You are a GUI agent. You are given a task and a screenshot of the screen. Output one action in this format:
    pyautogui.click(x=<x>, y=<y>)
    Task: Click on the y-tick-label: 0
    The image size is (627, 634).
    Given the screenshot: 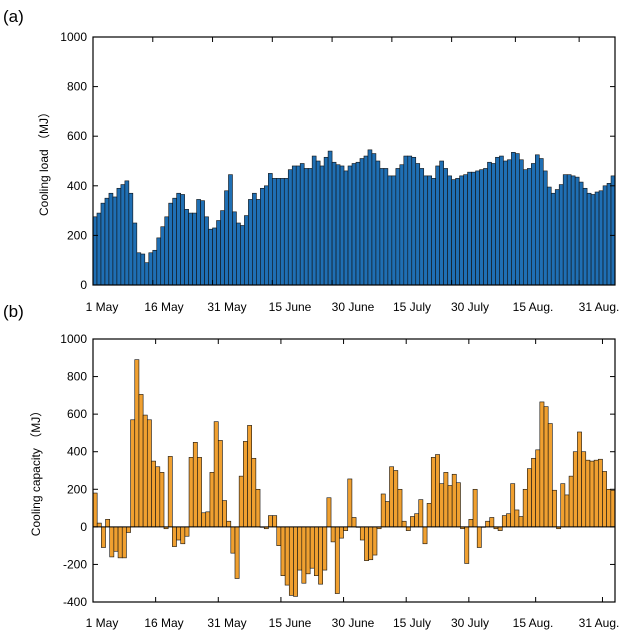 What is the action you would take?
    pyautogui.click(x=83, y=285)
    